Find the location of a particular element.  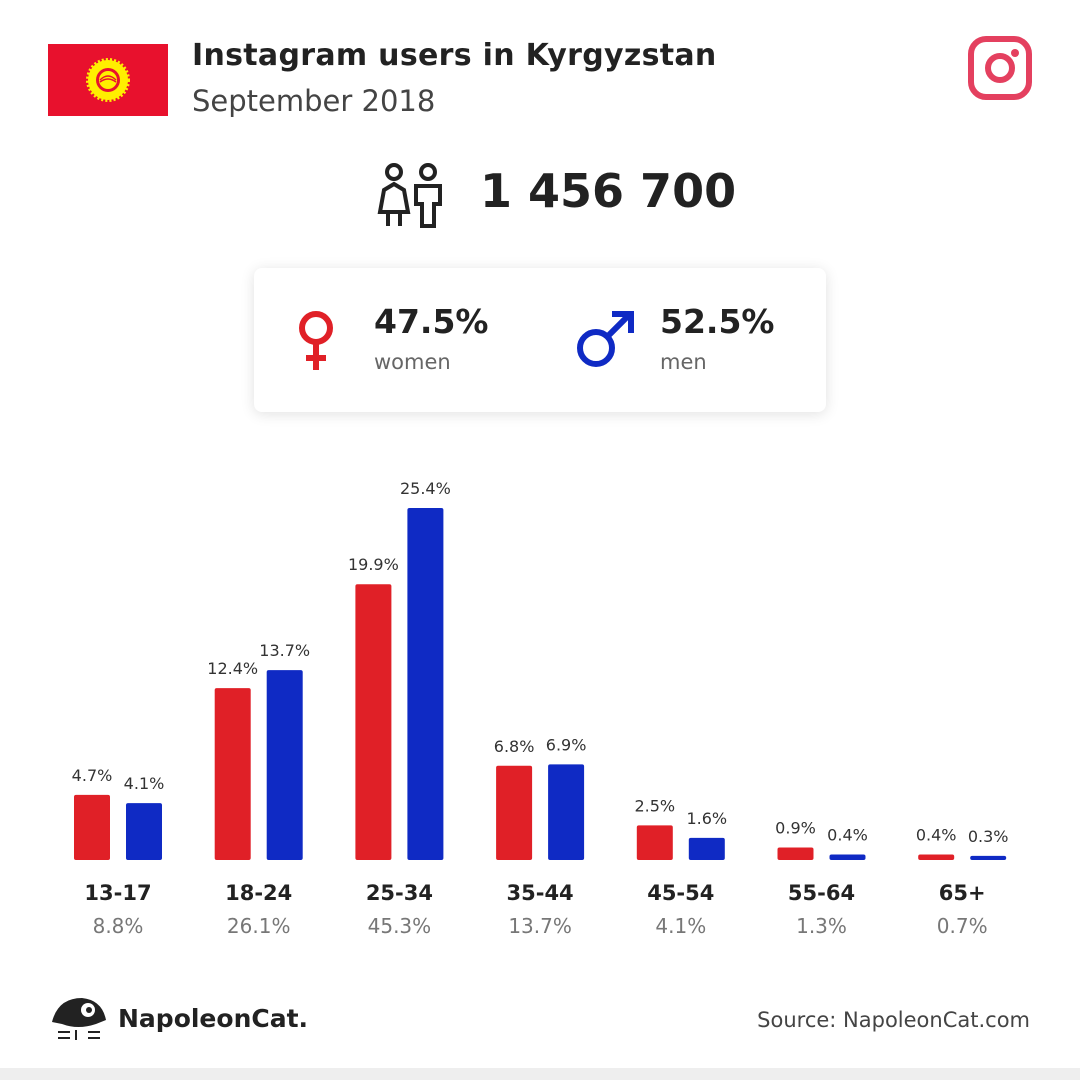

male-icon is located at coordinates (605, 339).